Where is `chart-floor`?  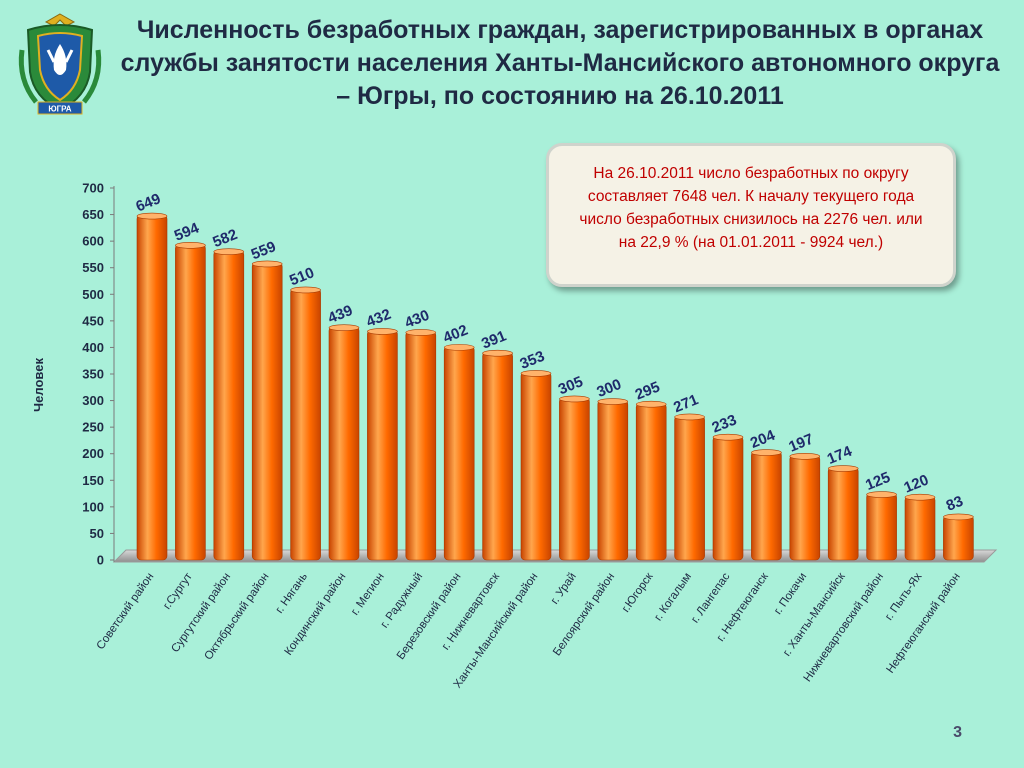
chart-floor is located at coordinates (555, 556).